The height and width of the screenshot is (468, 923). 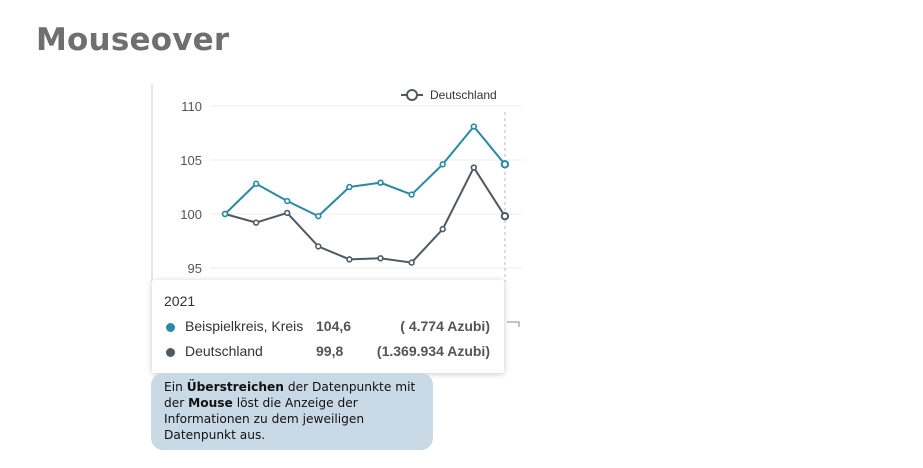 I want to click on legend-marker-icon, so click(x=412, y=95).